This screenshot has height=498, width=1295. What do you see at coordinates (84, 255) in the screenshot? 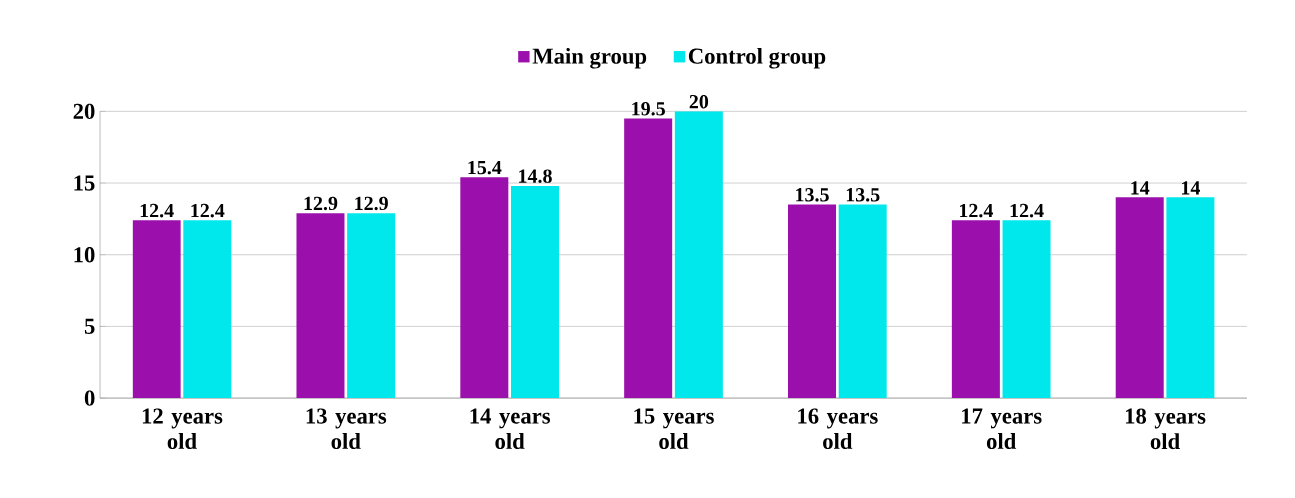
I see `y-tick-label: 10` at bounding box center [84, 255].